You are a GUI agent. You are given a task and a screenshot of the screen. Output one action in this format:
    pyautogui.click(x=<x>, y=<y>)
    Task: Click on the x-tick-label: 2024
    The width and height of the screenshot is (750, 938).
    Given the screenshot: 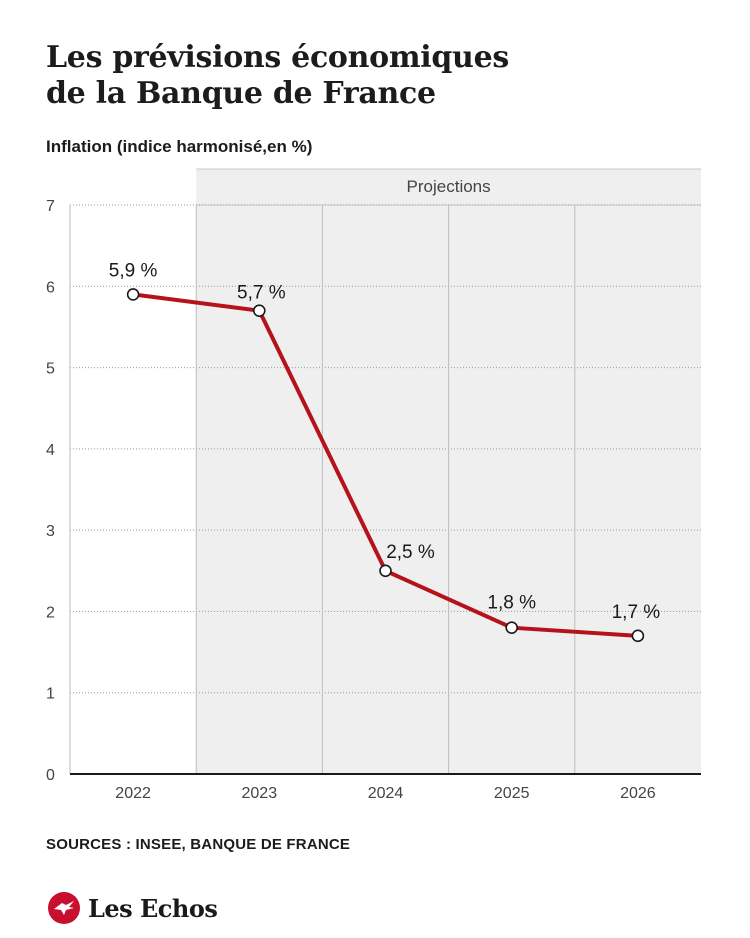 What is the action you would take?
    pyautogui.click(x=386, y=793)
    